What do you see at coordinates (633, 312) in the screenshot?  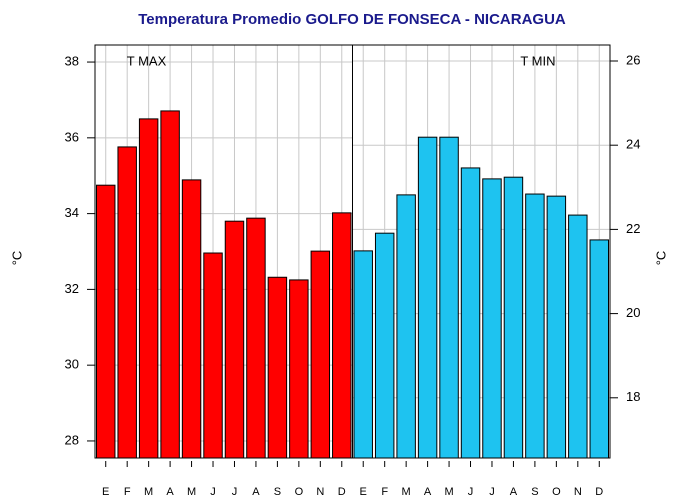 I see `y2-tick-label: 20` at bounding box center [633, 312].